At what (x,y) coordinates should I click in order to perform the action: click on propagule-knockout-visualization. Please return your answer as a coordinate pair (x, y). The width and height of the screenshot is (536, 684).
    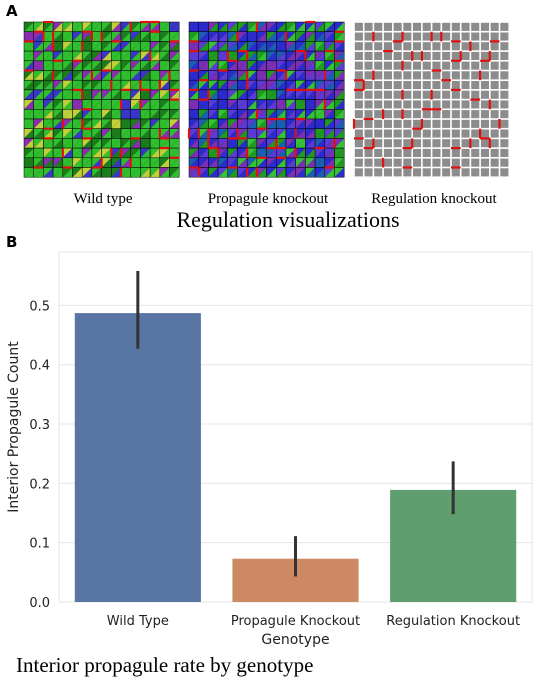
    Looking at the image, I should click on (266, 99).